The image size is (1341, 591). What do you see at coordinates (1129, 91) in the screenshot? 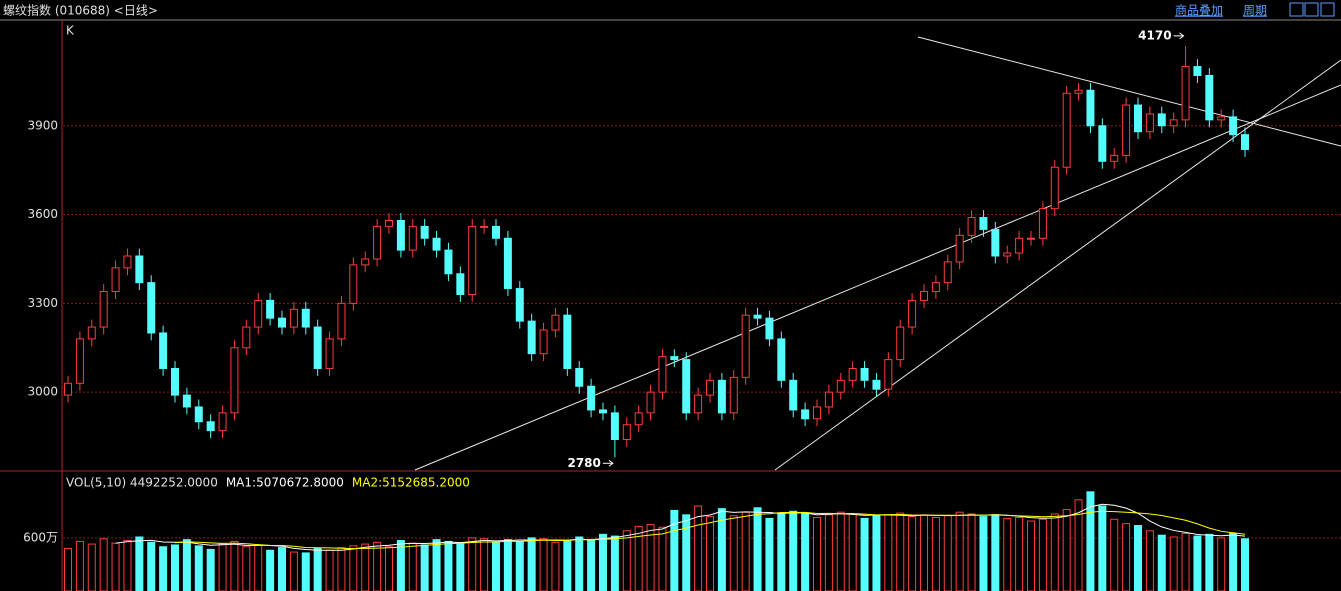
I see `trend-line` at bounding box center [1129, 91].